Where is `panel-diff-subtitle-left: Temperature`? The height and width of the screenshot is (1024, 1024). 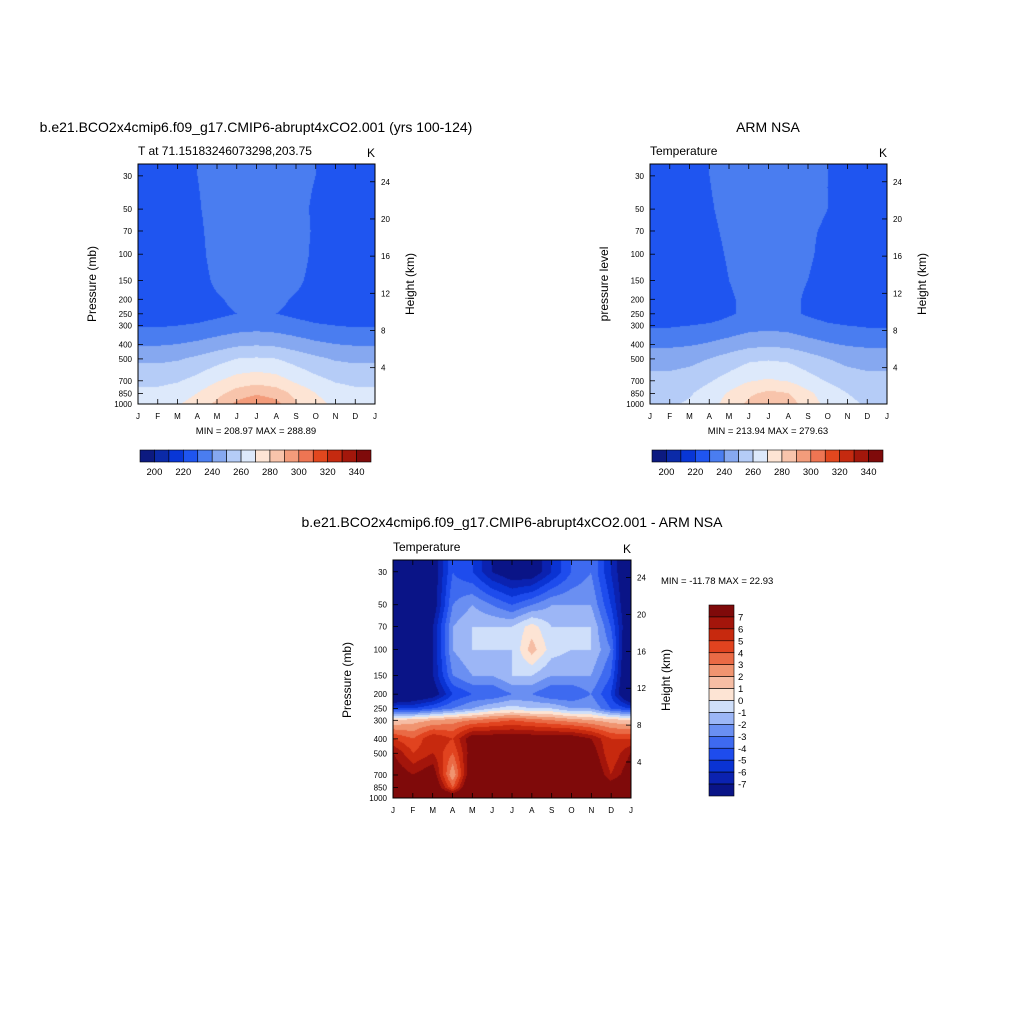
panel-diff-subtitle-left: Temperature is located at coordinates (427, 547).